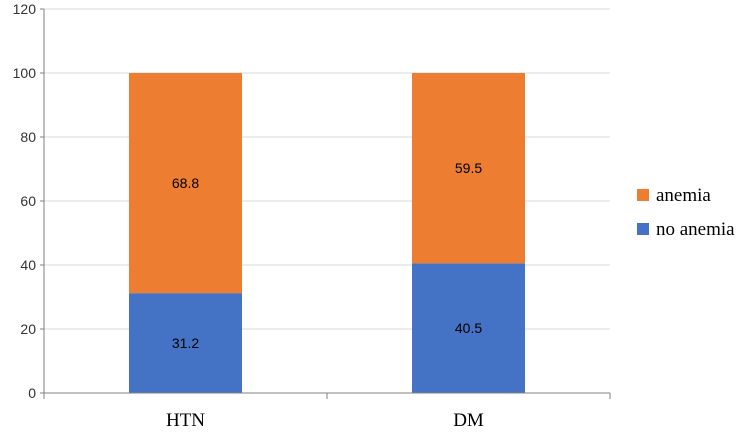 Image resolution: width=744 pixels, height=432 pixels. What do you see at coordinates (32, 393) in the screenshot?
I see `y-tick-label: 0` at bounding box center [32, 393].